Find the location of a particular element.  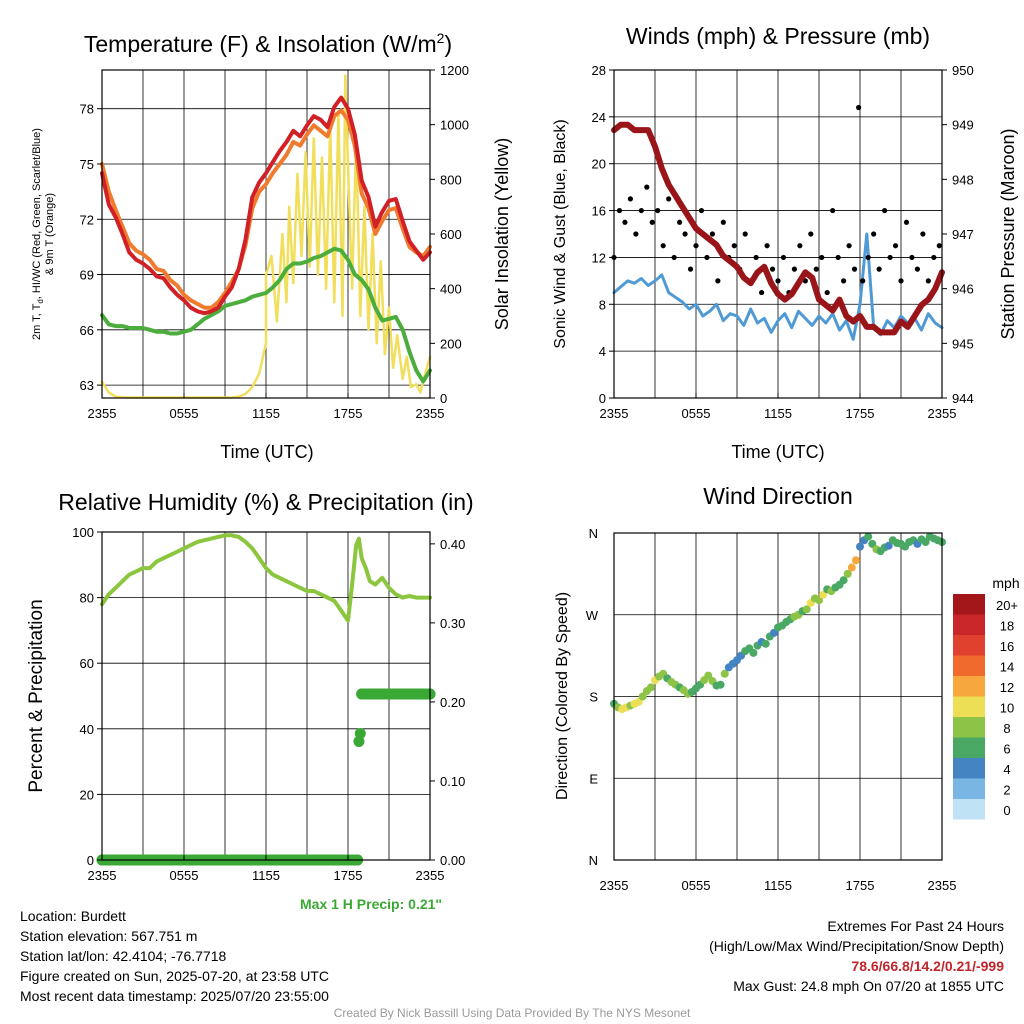

y-left-tick-label: 12 is located at coordinates (599, 257).